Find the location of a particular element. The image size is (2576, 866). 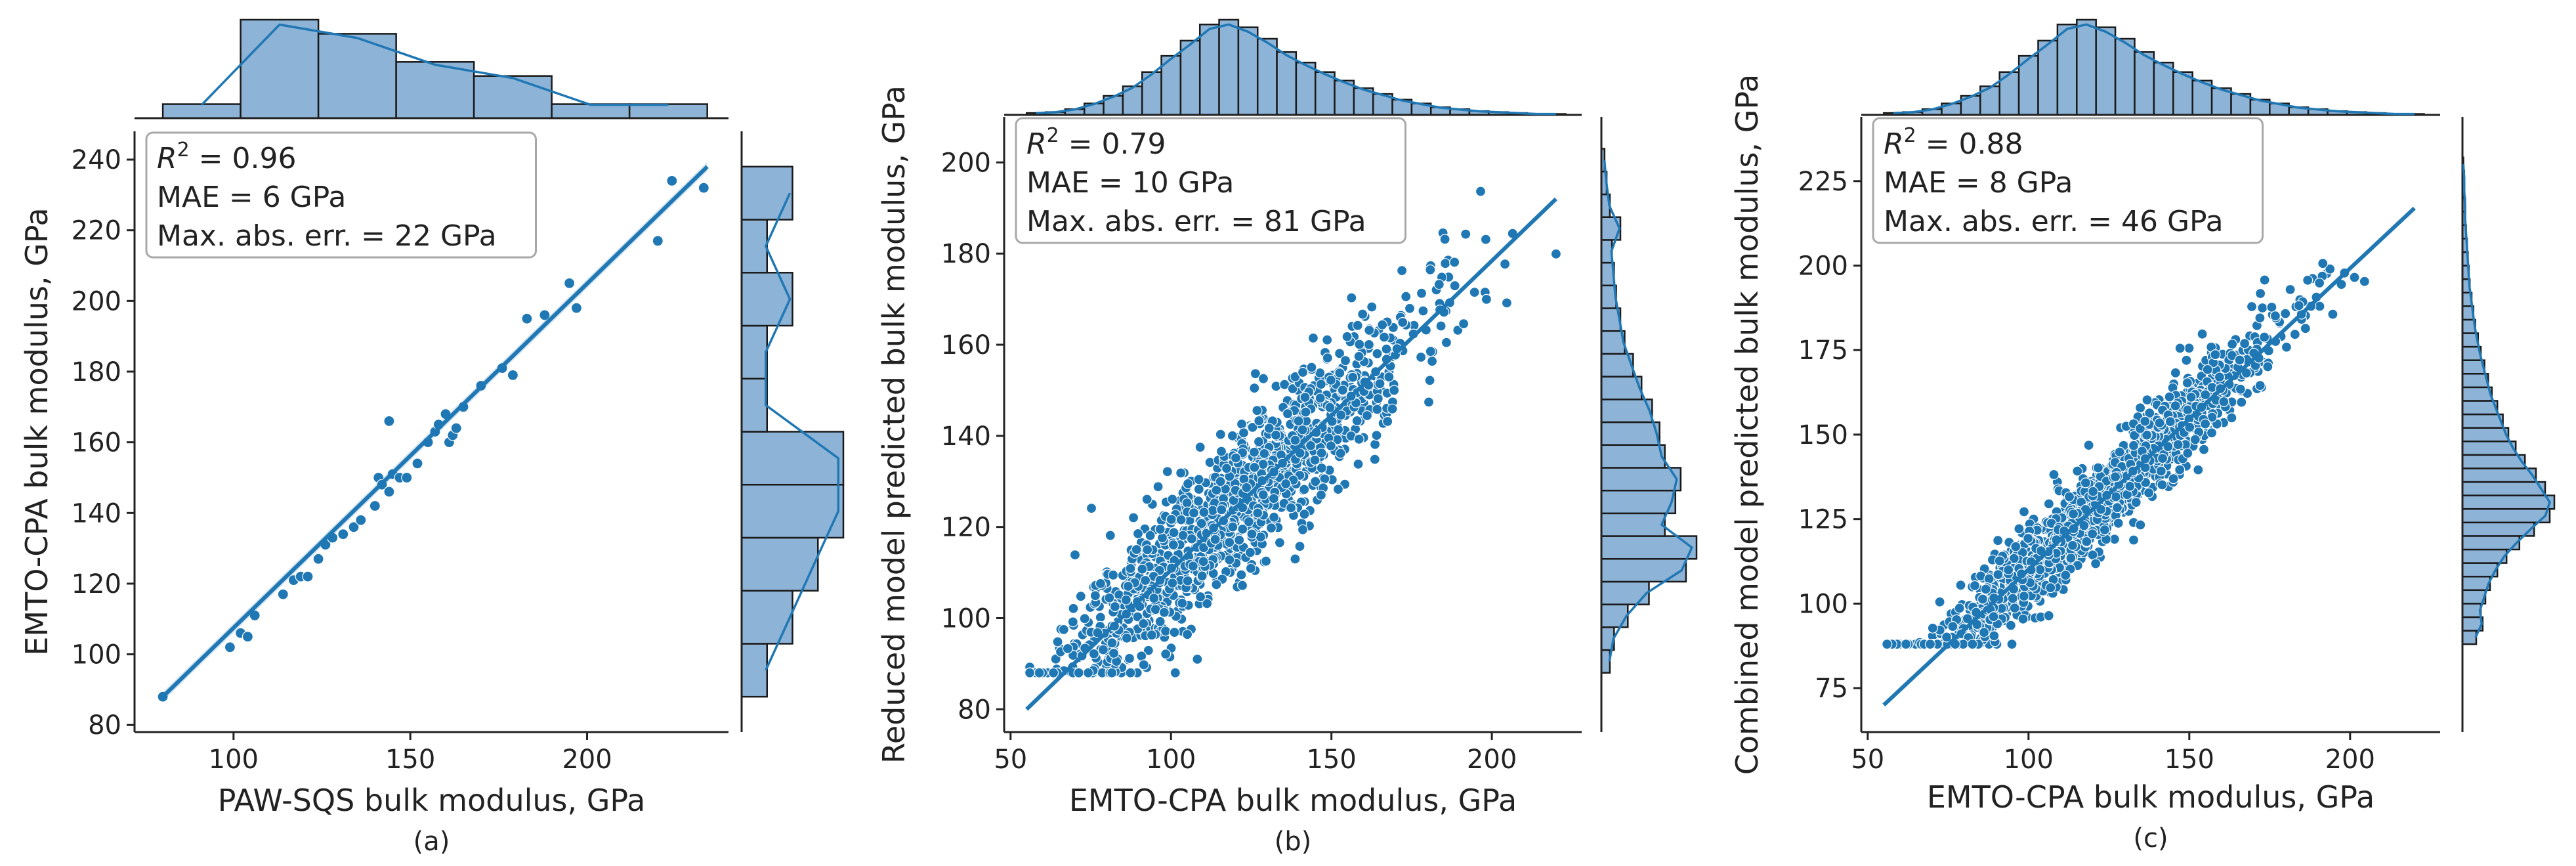

x-axis-label: PAW-SQS bulk modulus, GPa is located at coordinates (432, 800).